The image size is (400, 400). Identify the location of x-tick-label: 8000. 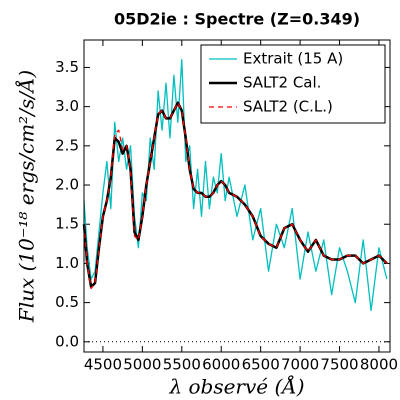
(379, 365).